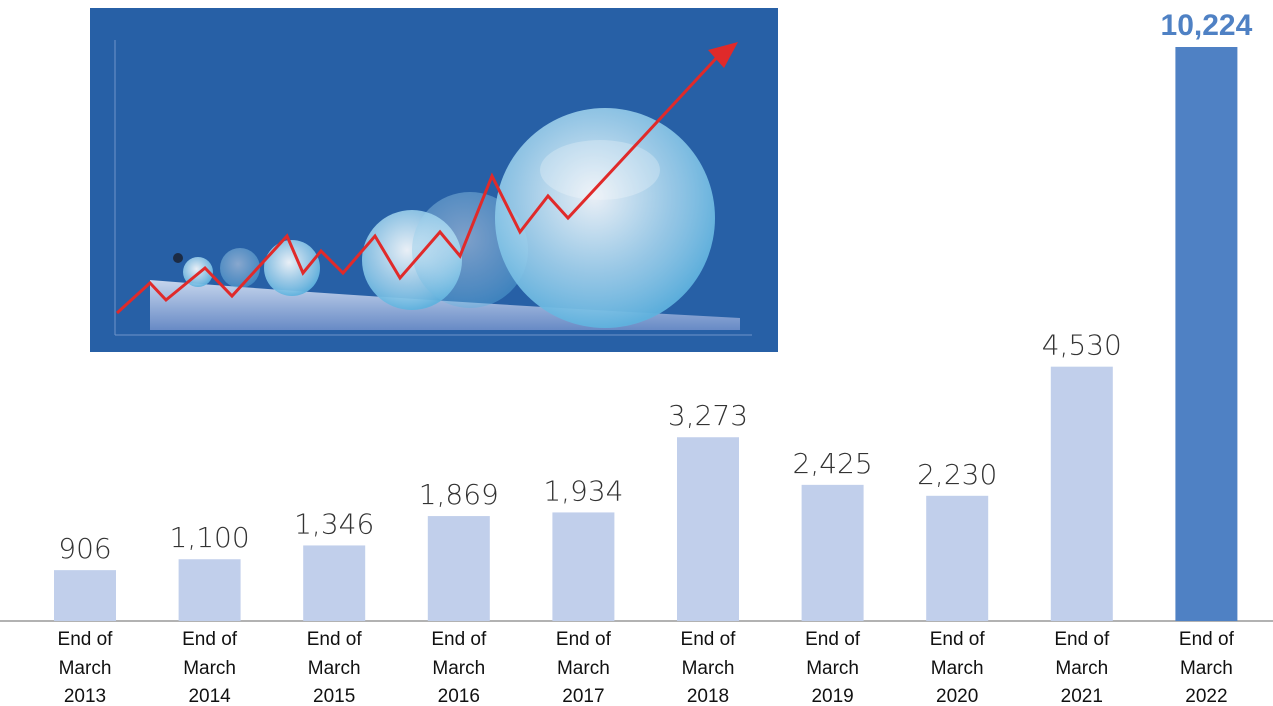 Image resolution: width=1273 pixels, height=706 pixels. What do you see at coordinates (1082, 345) in the screenshot?
I see `value-label: 4,530` at bounding box center [1082, 345].